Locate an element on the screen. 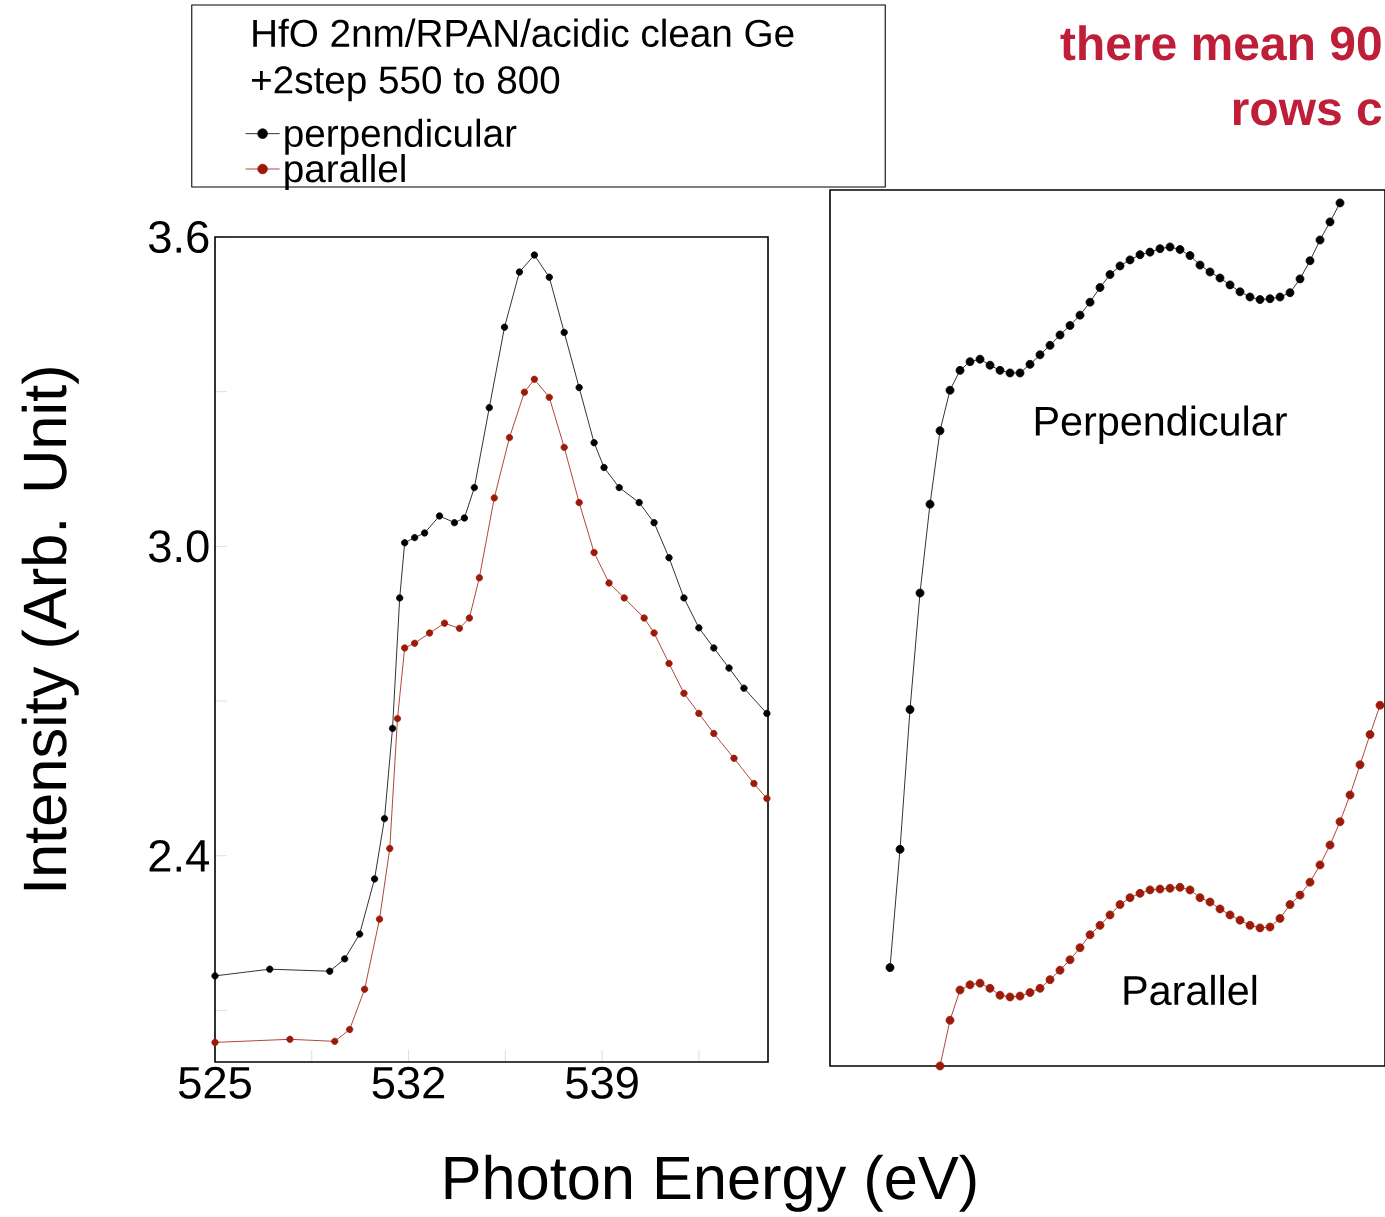 The height and width of the screenshot is (1217, 1385). x-tick-label: 539 is located at coordinates (602, 1082).